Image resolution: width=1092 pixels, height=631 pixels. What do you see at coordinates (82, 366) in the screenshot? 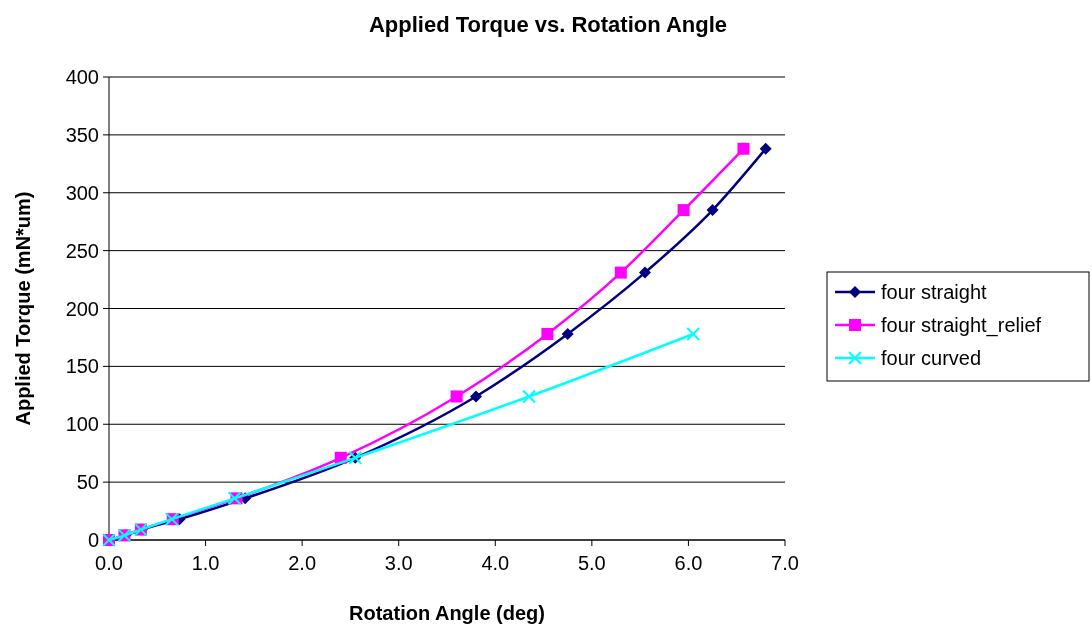
I see `y-tick-label: 150` at bounding box center [82, 366].